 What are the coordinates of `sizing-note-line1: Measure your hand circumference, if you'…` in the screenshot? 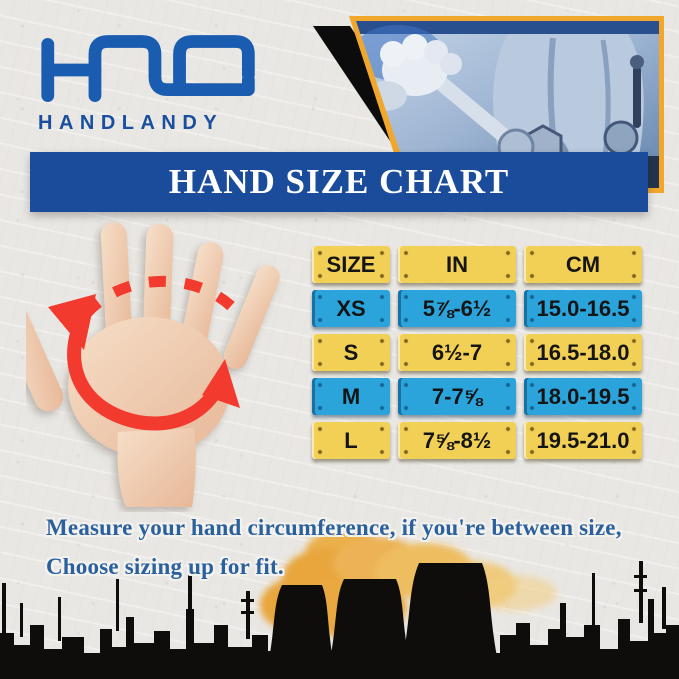 It's located at (334, 527).